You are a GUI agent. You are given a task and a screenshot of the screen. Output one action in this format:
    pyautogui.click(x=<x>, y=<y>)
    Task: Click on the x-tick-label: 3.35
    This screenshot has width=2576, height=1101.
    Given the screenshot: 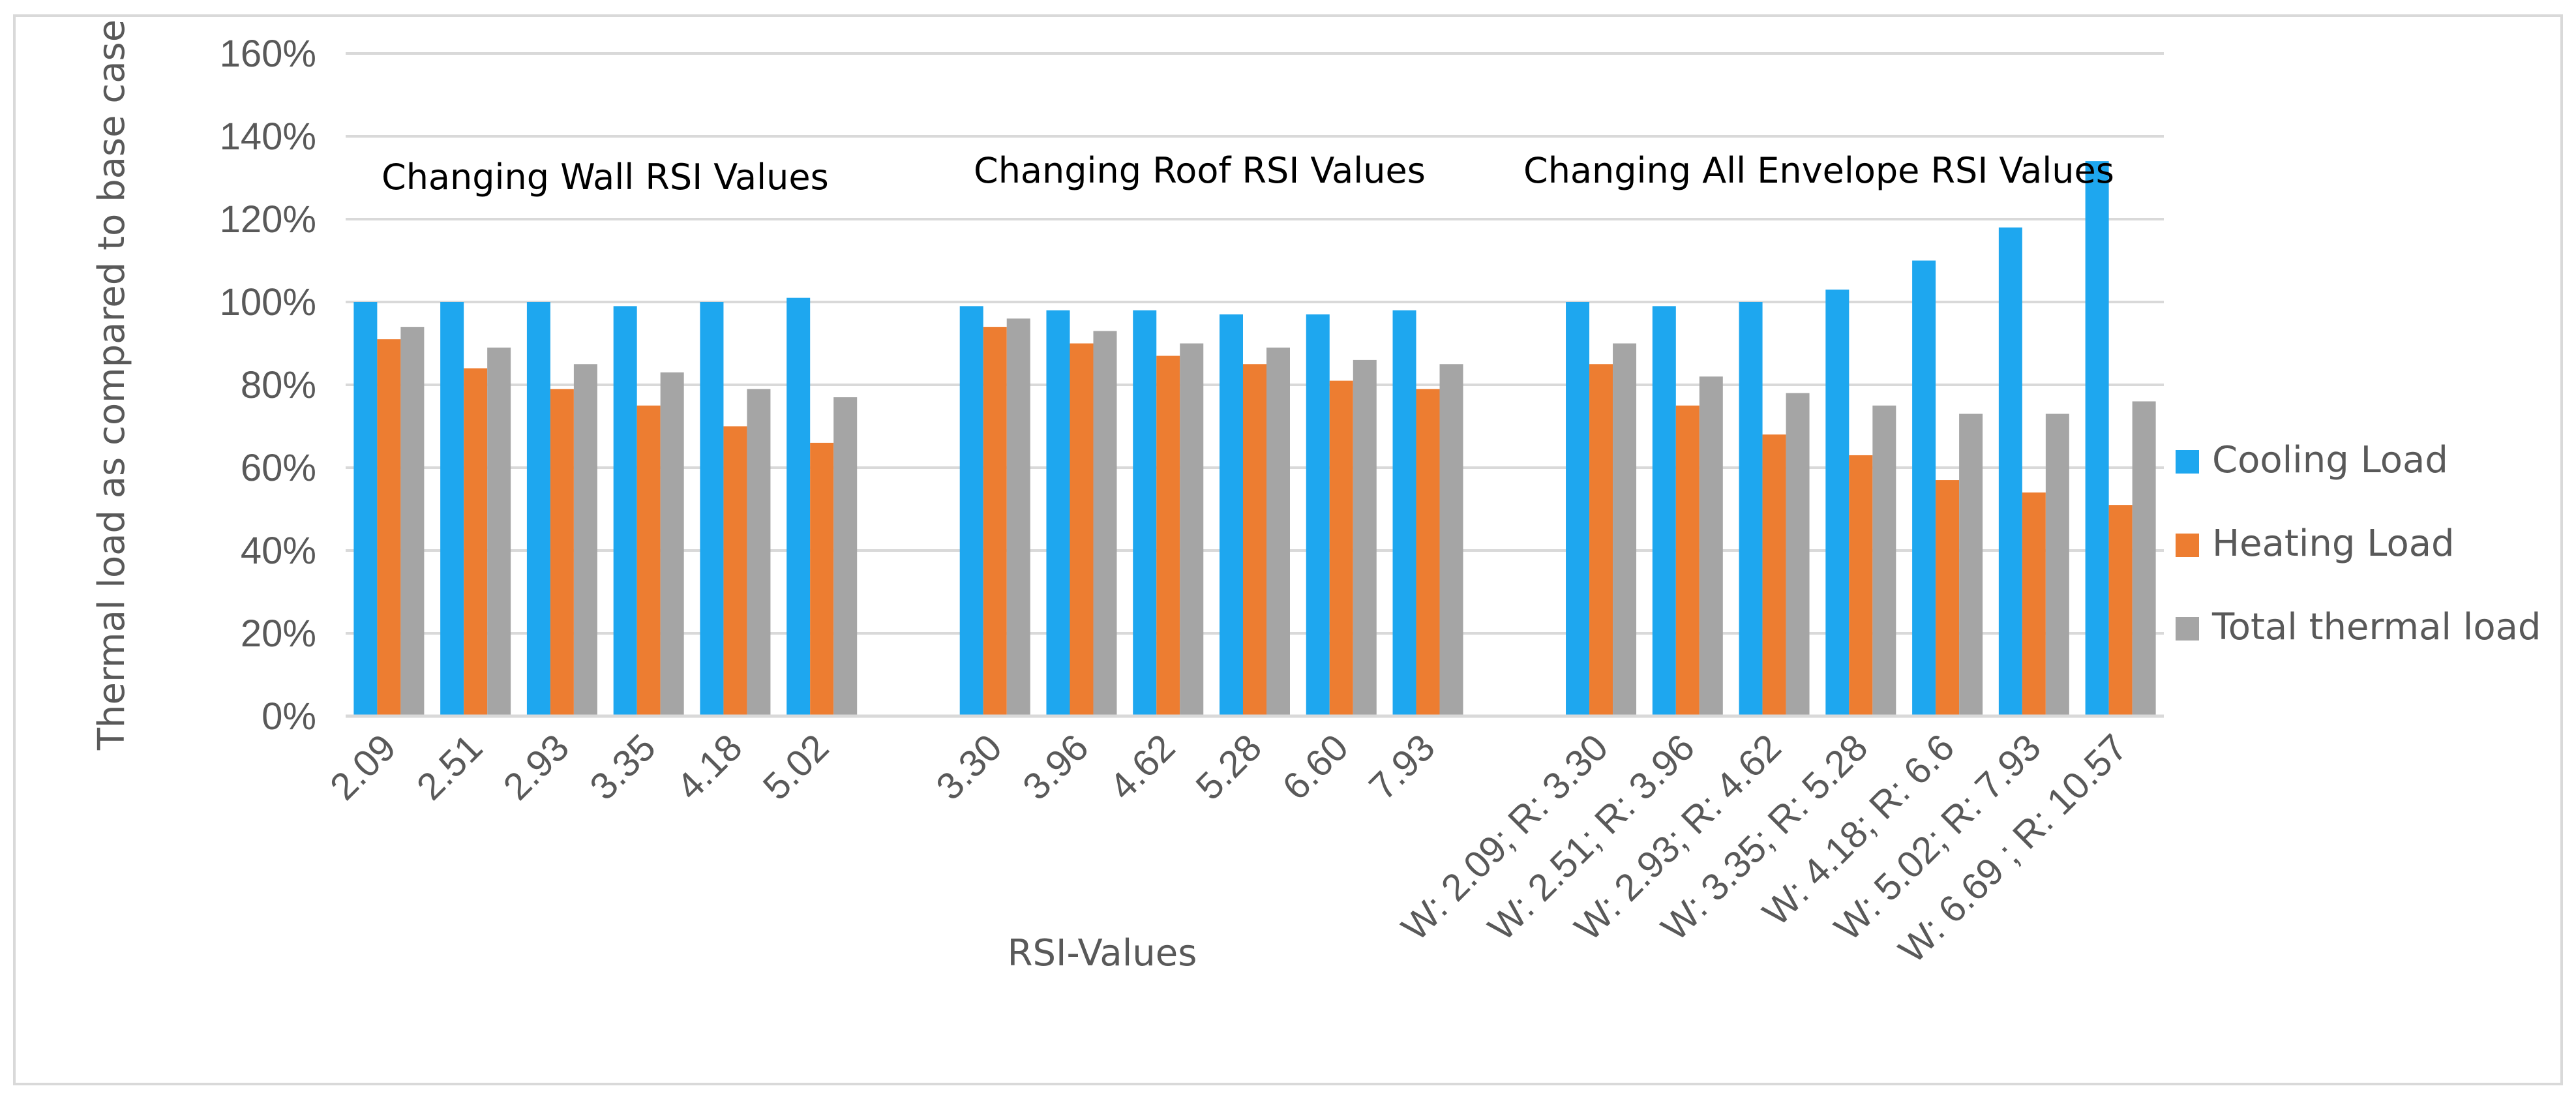 What is the action you would take?
    pyautogui.click(x=623, y=767)
    